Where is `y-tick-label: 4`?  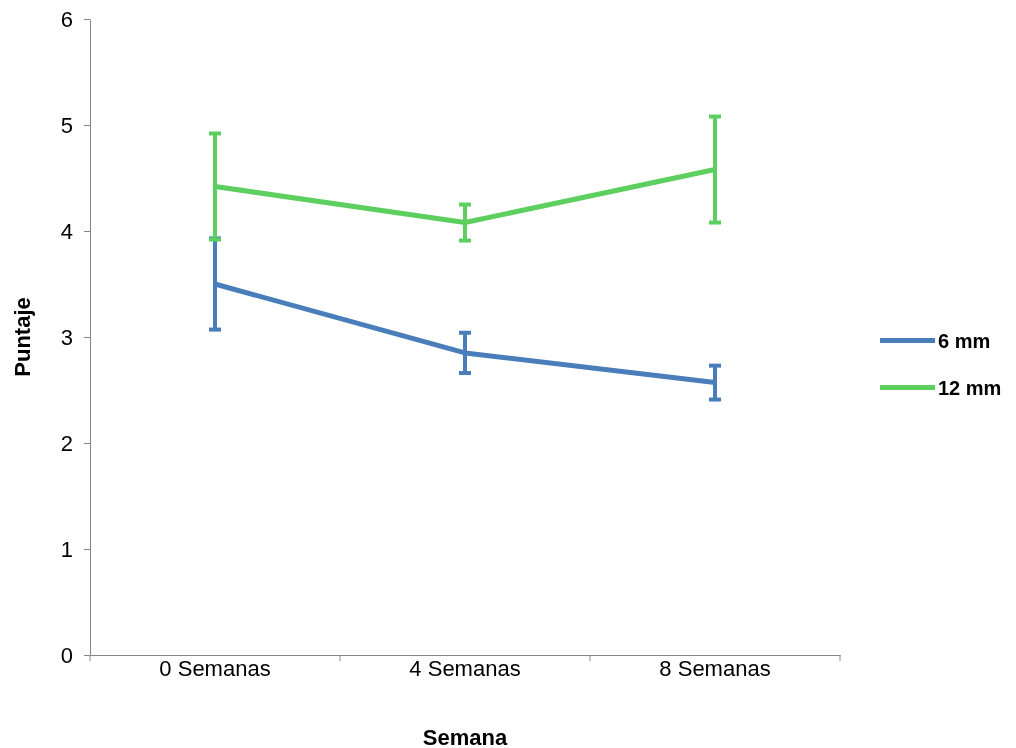 y-tick-label: 4 is located at coordinates (66, 231).